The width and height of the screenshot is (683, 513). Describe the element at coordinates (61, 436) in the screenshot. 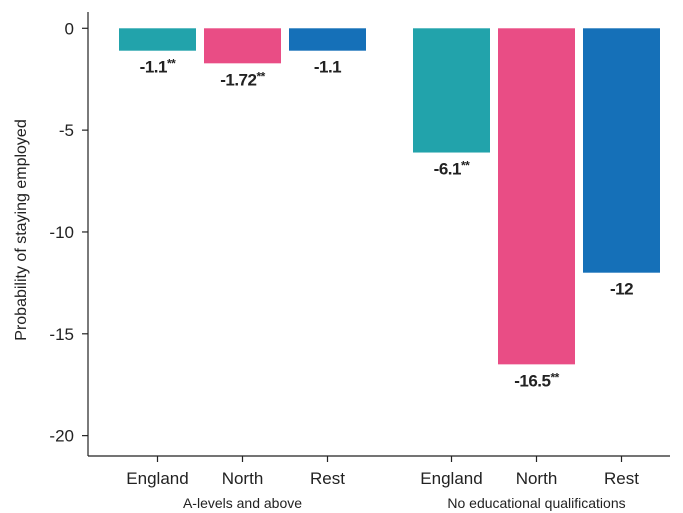

I see `y-tick-label: -20` at that location.